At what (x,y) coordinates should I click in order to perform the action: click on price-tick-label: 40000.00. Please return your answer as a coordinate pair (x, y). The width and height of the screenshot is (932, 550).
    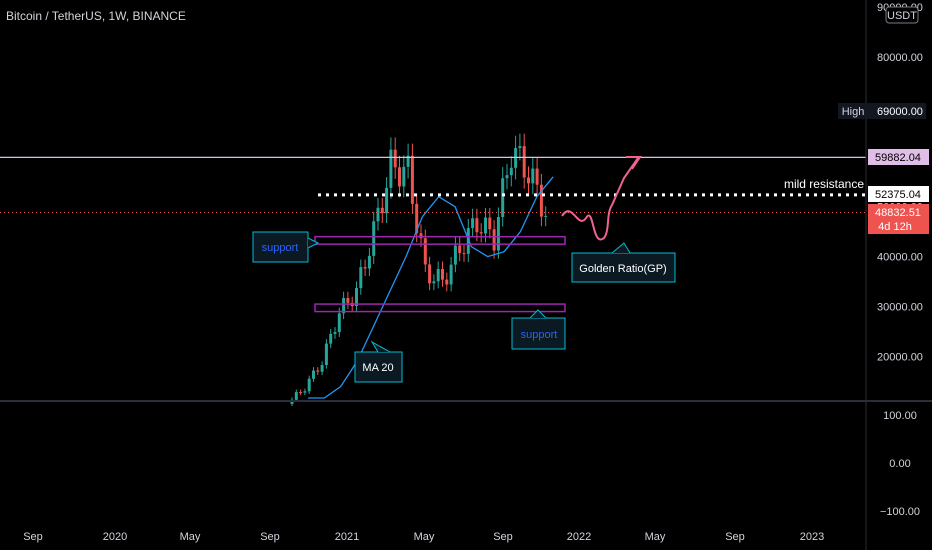
    Looking at the image, I should click on (900, 258).